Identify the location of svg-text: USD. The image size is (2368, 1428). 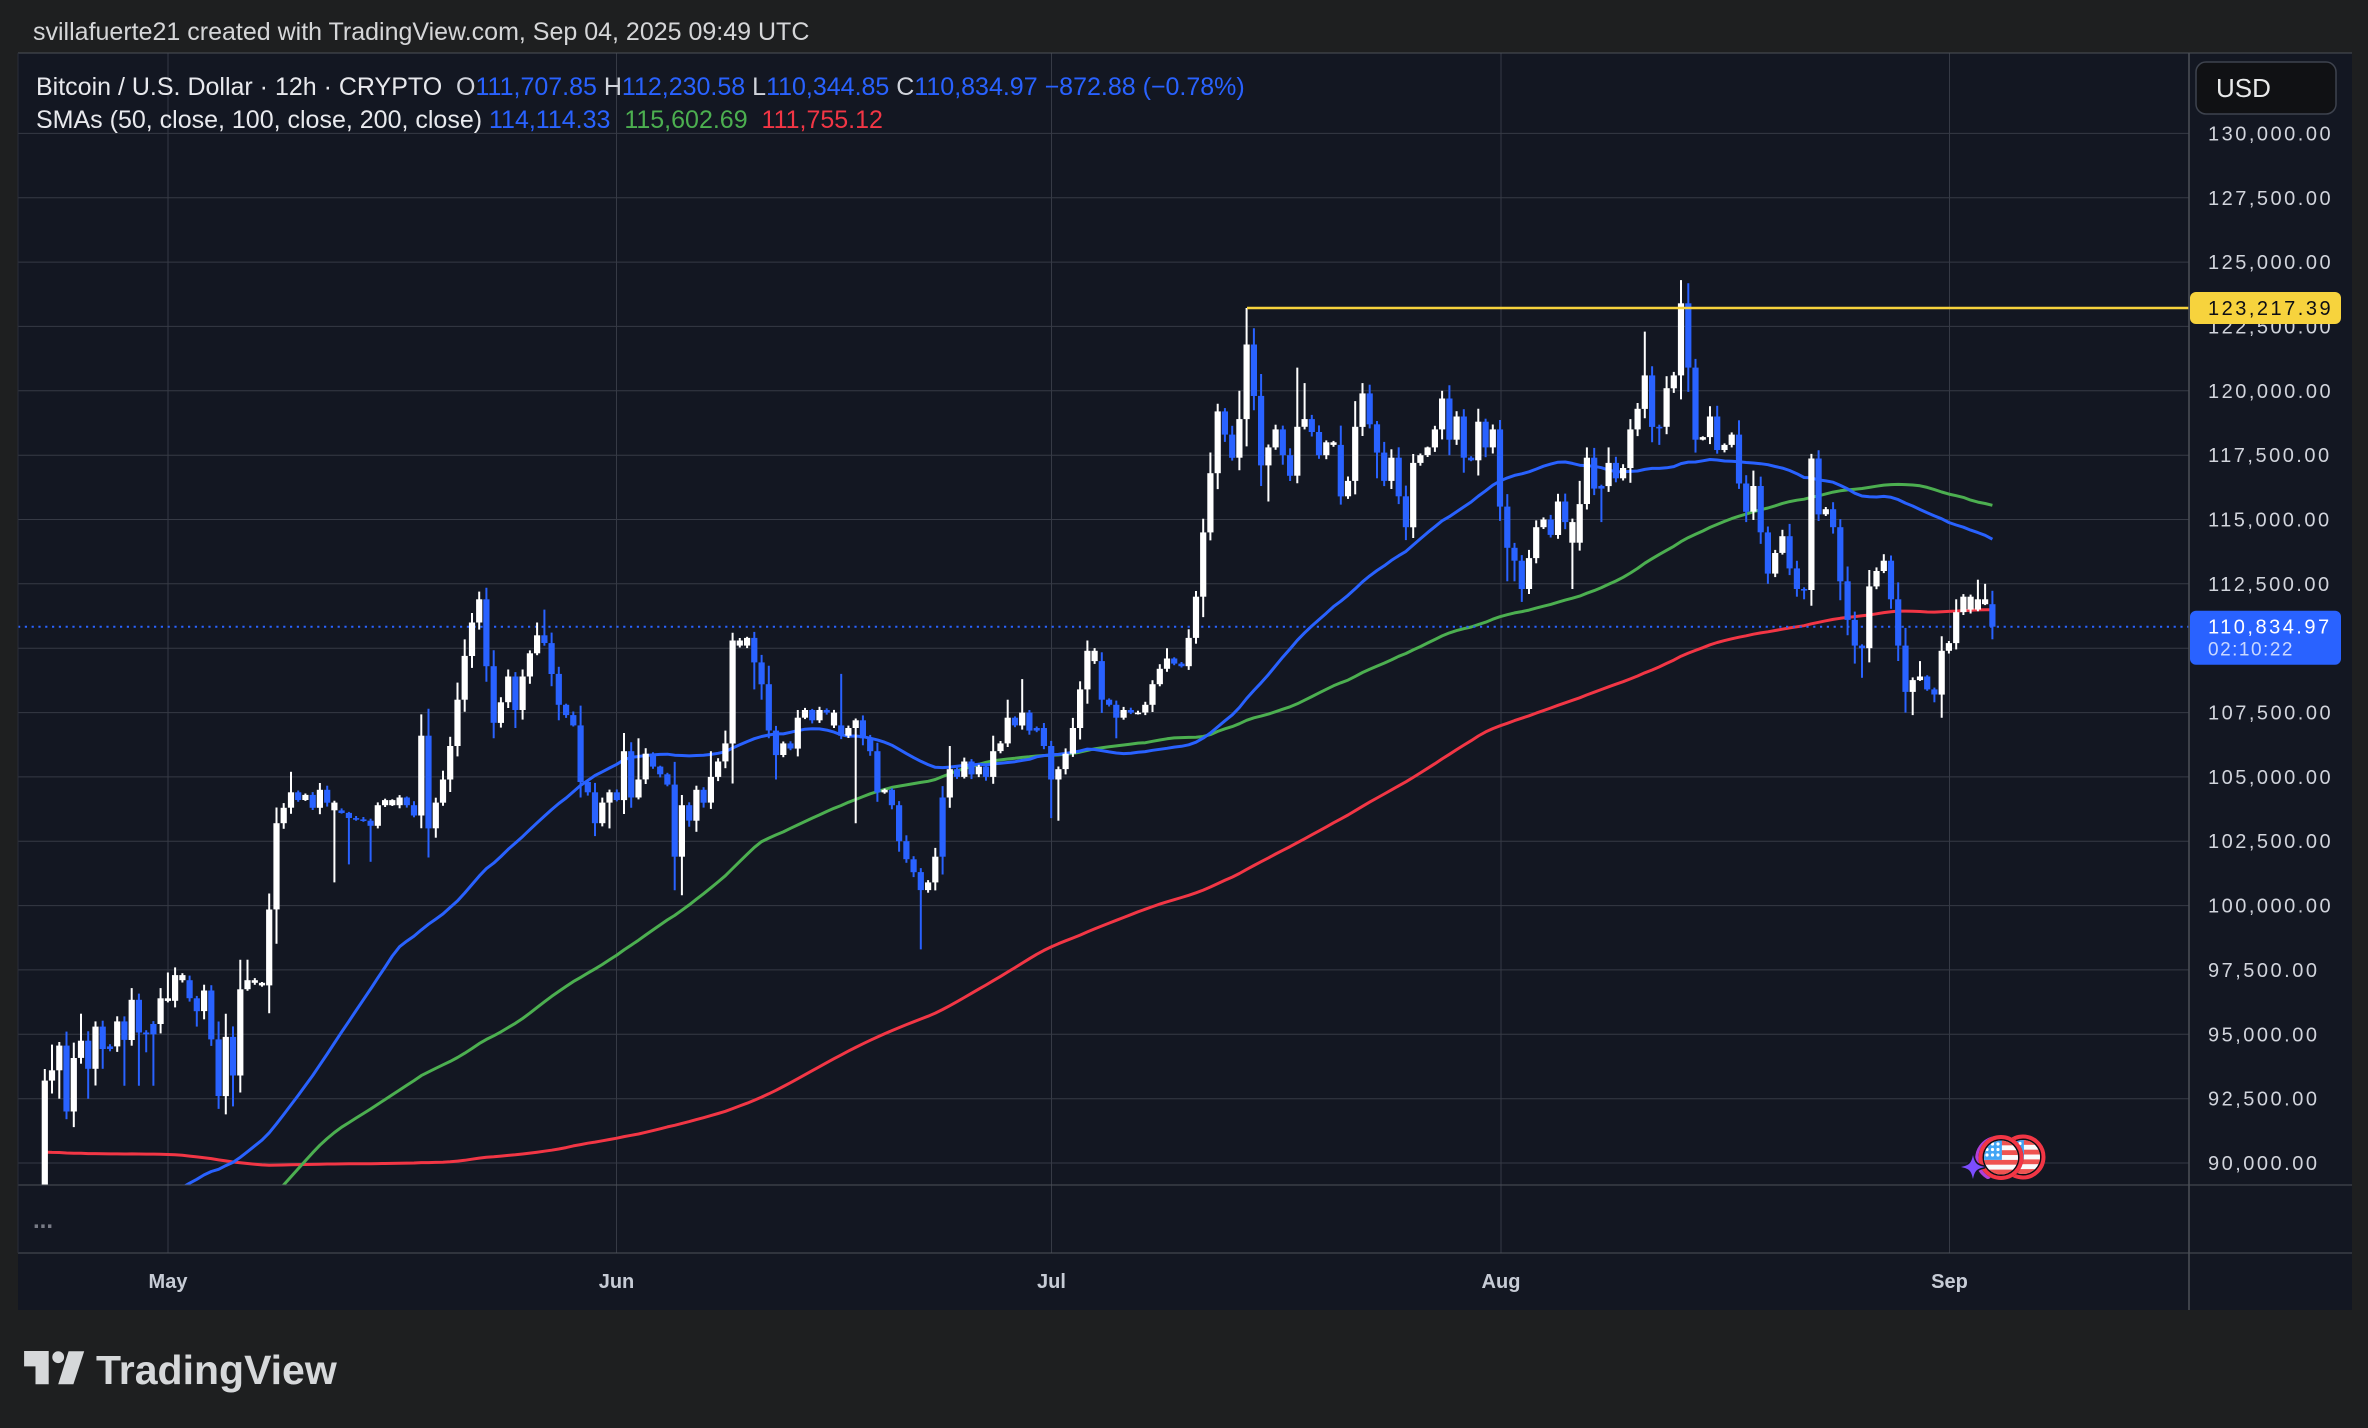
(2243, 88).